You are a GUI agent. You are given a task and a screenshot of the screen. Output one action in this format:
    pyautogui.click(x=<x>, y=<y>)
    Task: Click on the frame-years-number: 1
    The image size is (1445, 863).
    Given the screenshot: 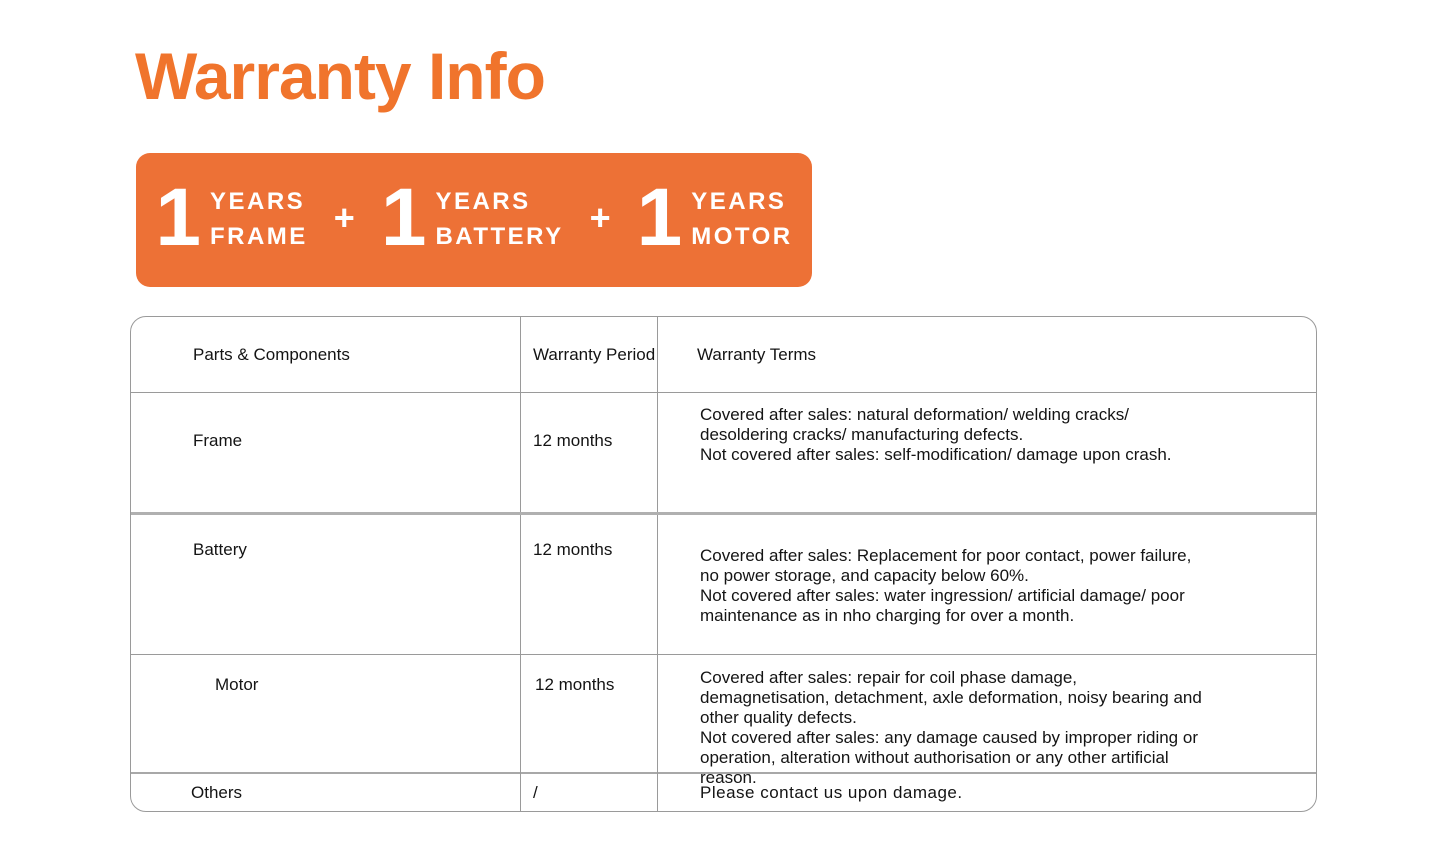 What is the action you would take?
    pyautogui.click(x=178, y=218)
    